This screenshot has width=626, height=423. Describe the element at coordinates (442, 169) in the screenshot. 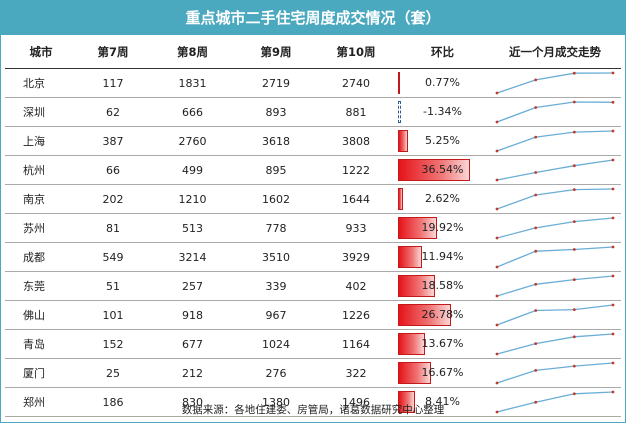

I see `mom-label: 36.54%` at that location.